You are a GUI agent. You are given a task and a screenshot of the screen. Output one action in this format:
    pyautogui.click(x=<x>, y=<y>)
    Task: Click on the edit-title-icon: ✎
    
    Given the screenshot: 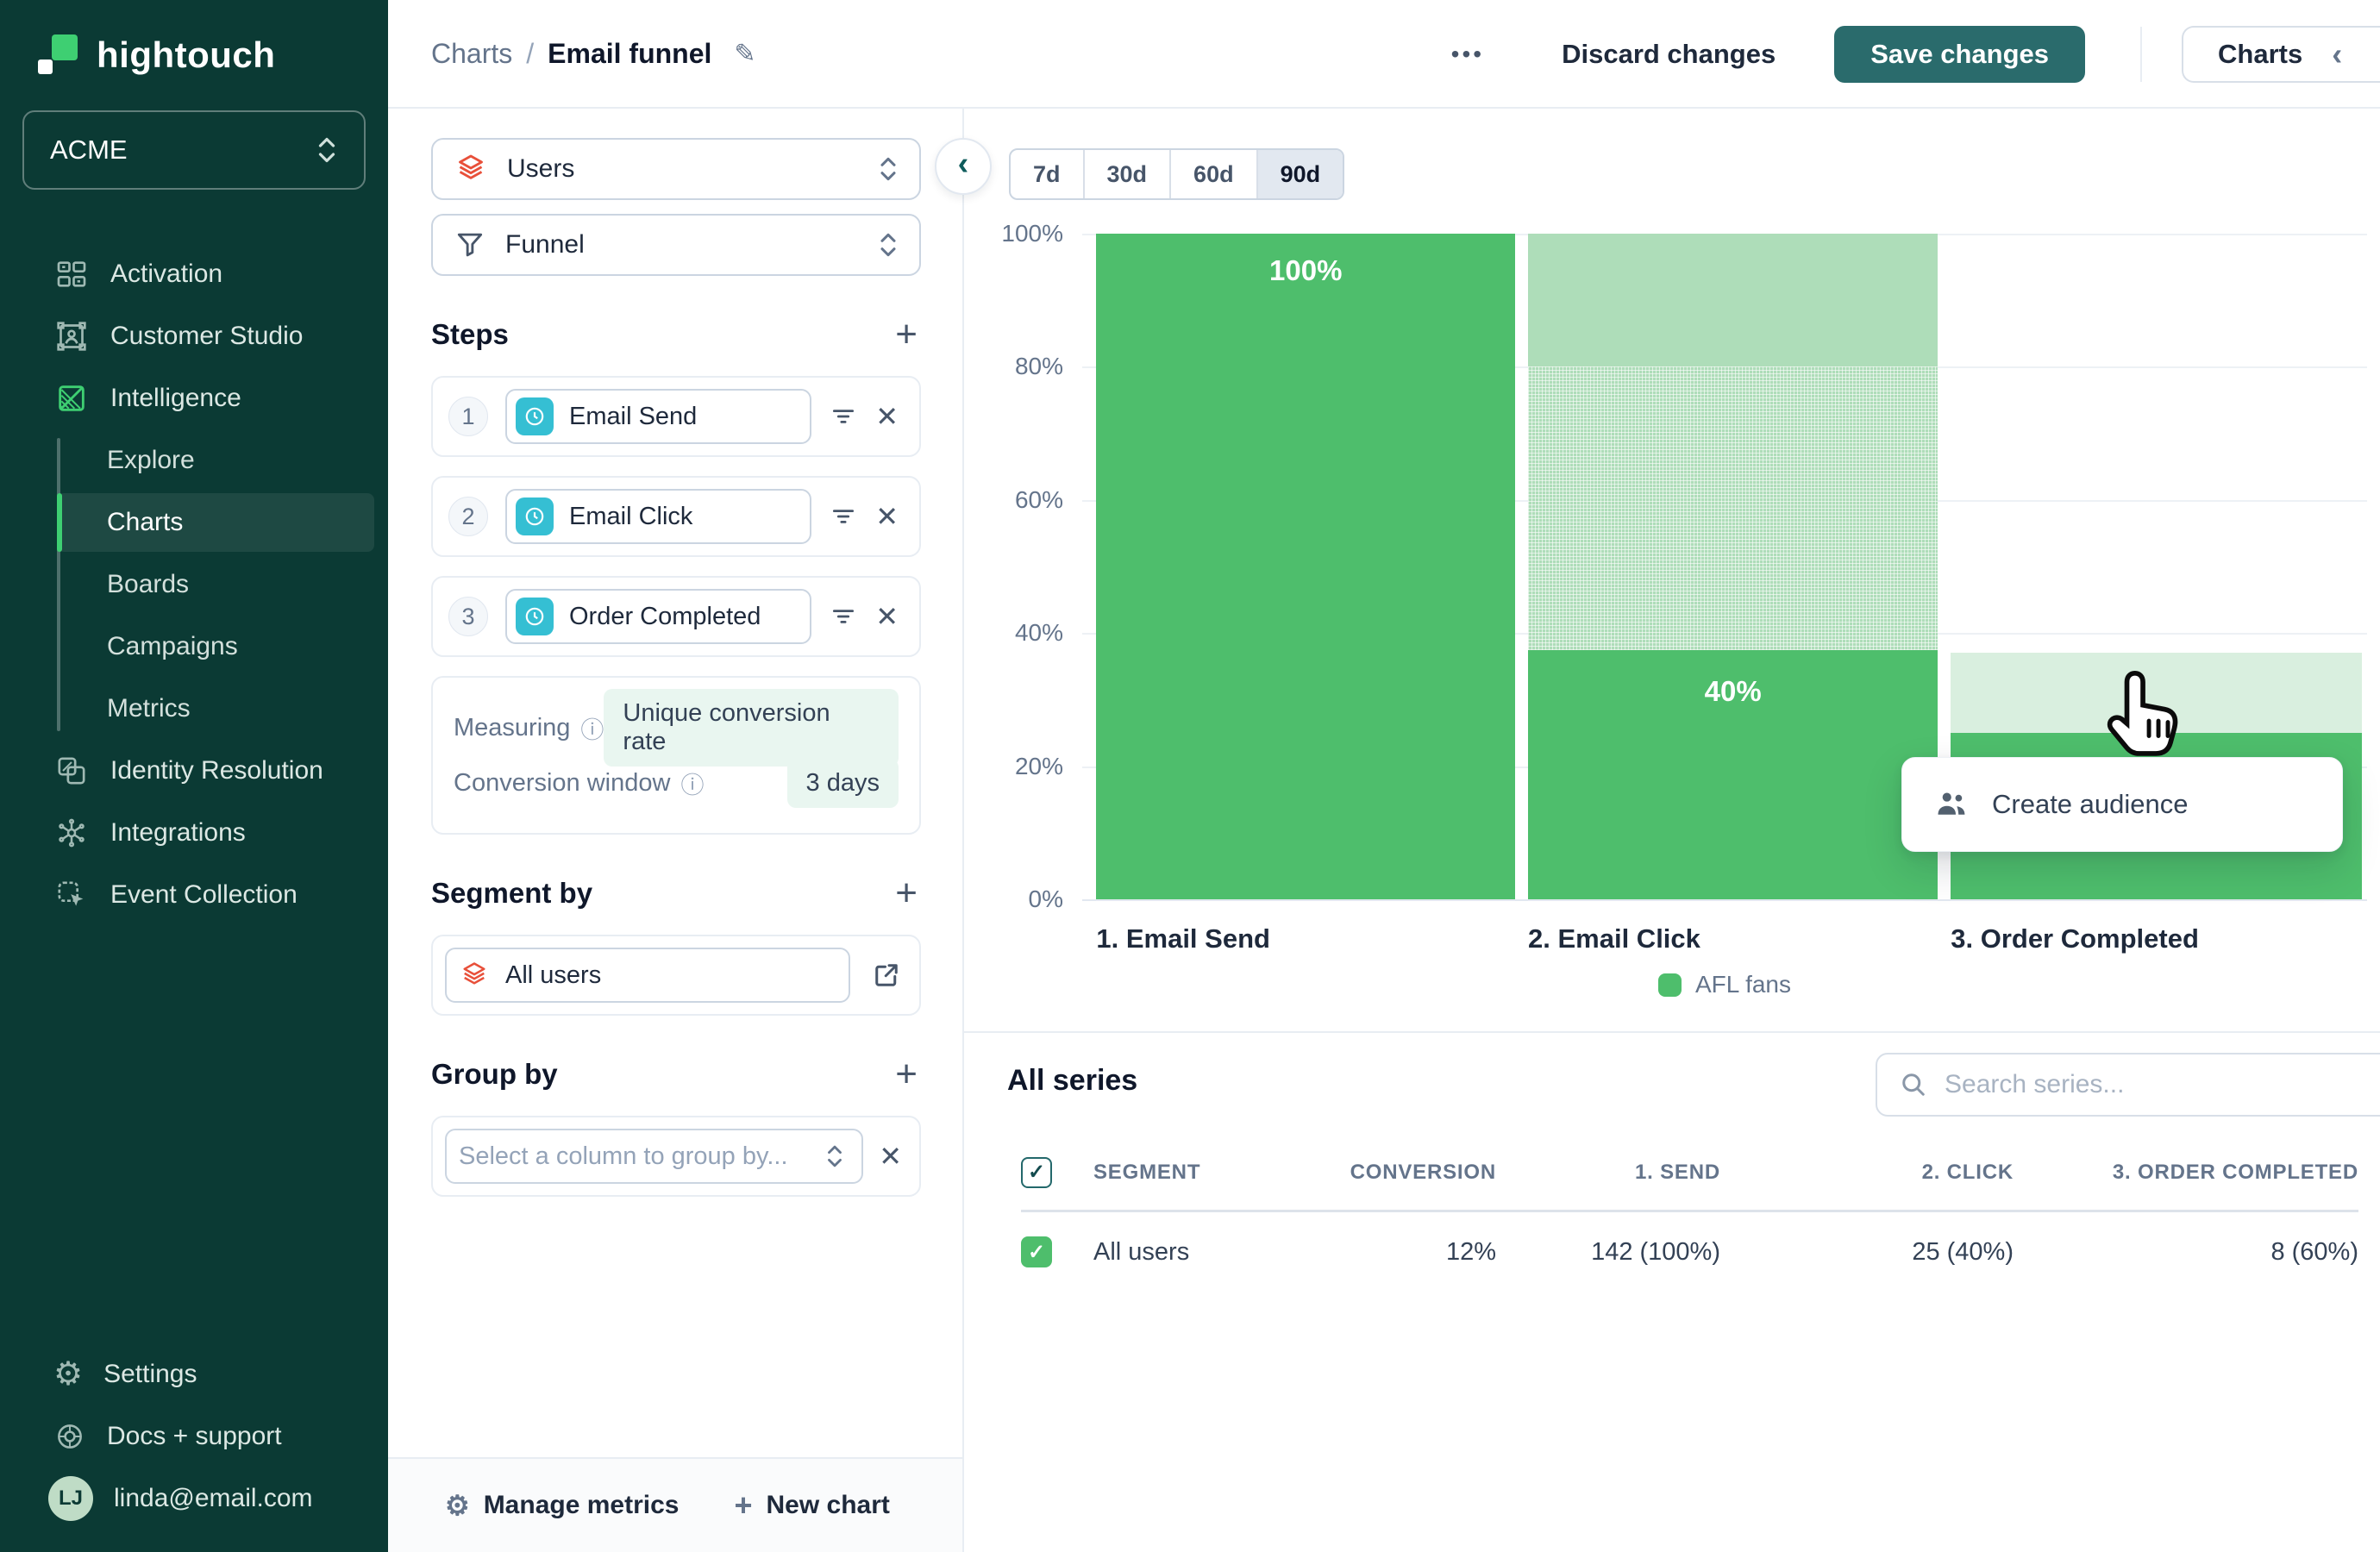 What is the action you would take?
    pyautogui.click(x=745, y=53)
    